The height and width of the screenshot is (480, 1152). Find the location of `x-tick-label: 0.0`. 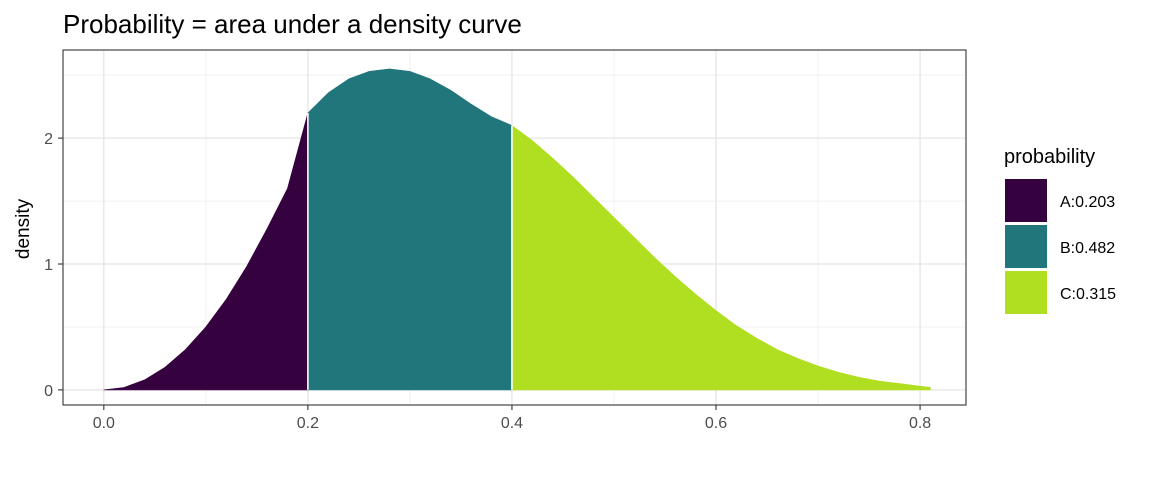

x-tick-label: 0.0 is located at coordinates (104, 423).